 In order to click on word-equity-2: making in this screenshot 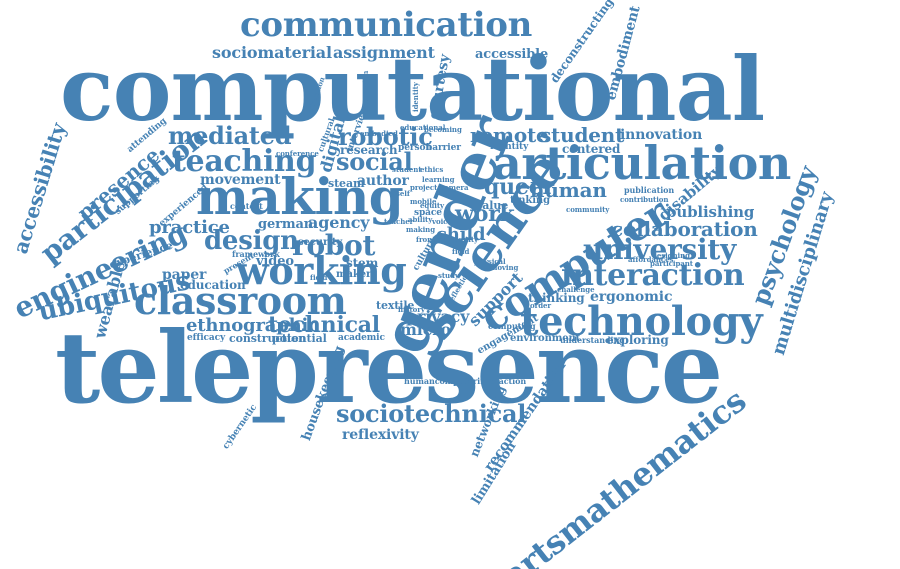, I will do `click(421, 229)`.